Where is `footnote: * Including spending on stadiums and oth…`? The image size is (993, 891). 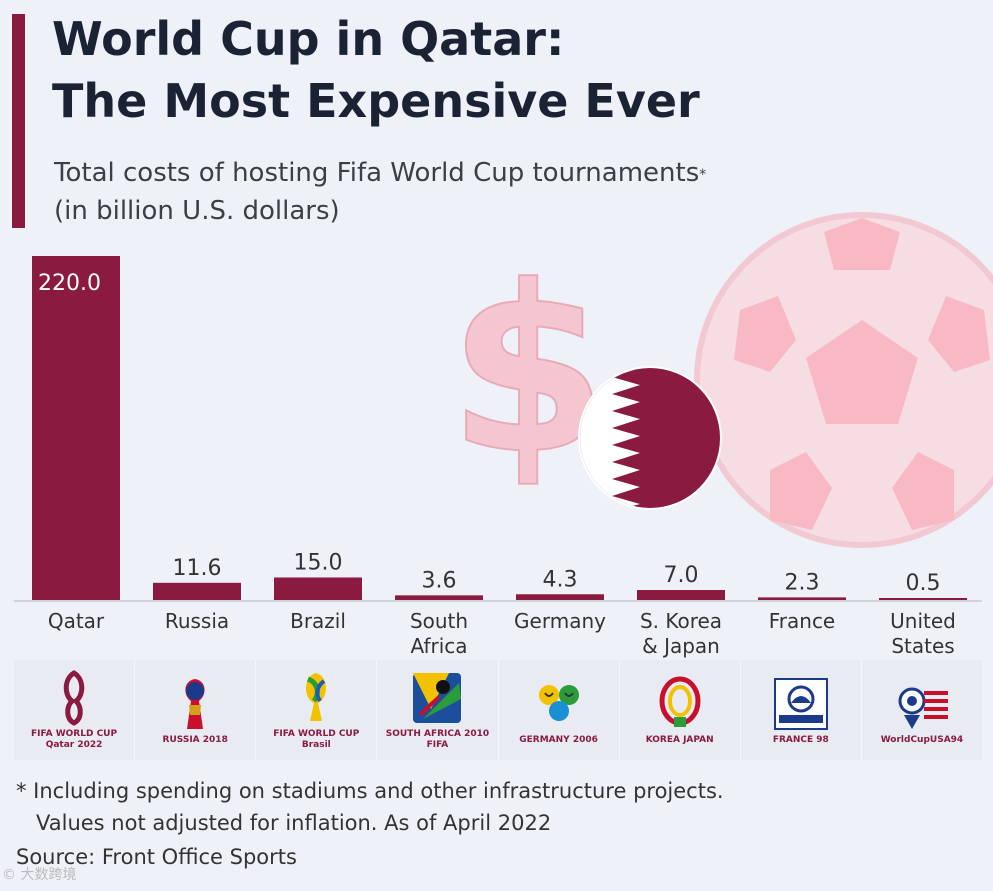
footnote: * Including spending on stadiums and oth… is located at coordinates (491, 807).